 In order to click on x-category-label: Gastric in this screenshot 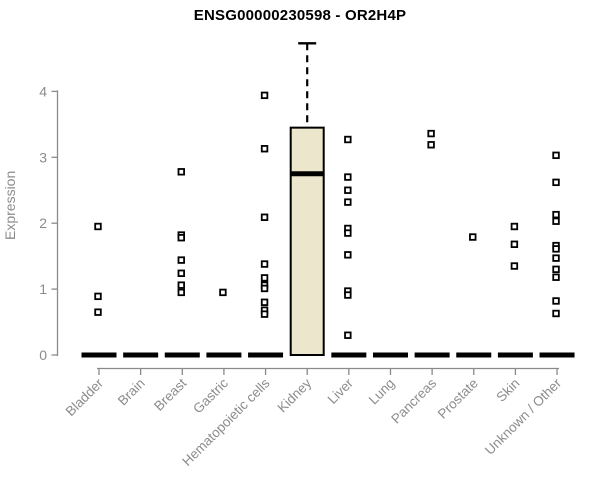, I will do `click(210, 395)`.